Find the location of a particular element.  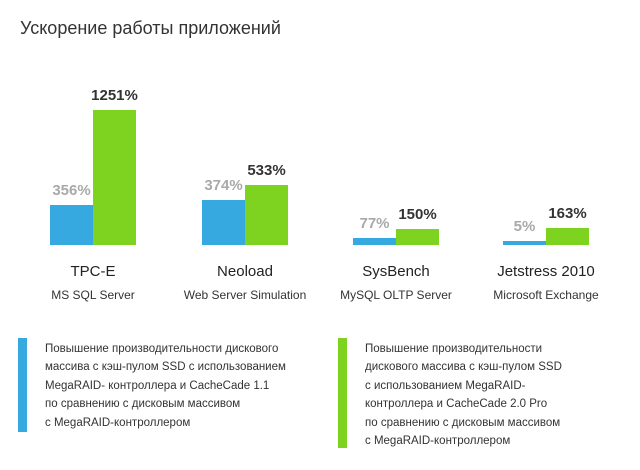

data-label-blue-2: 374% is located at coordinates (223, 185).